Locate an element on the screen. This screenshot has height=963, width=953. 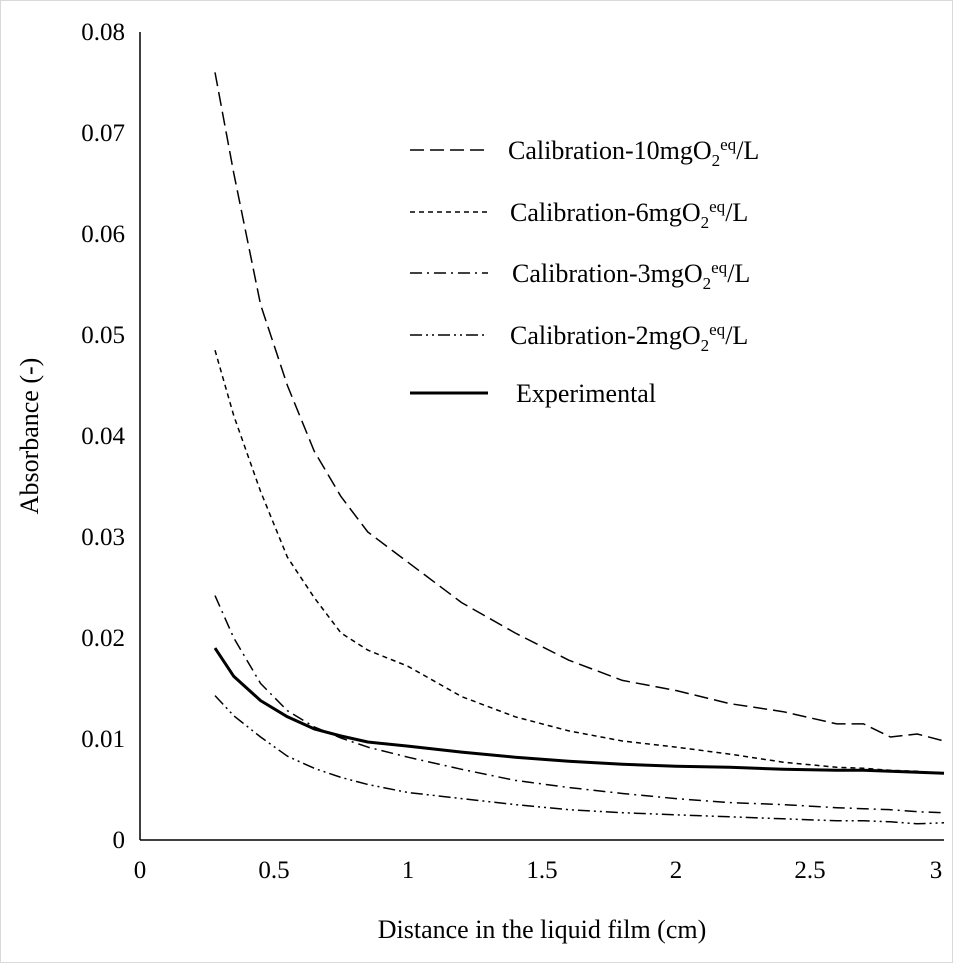
legend-label-1: Calibration-10mgO2eq/L is located at coordinates (633, 152).